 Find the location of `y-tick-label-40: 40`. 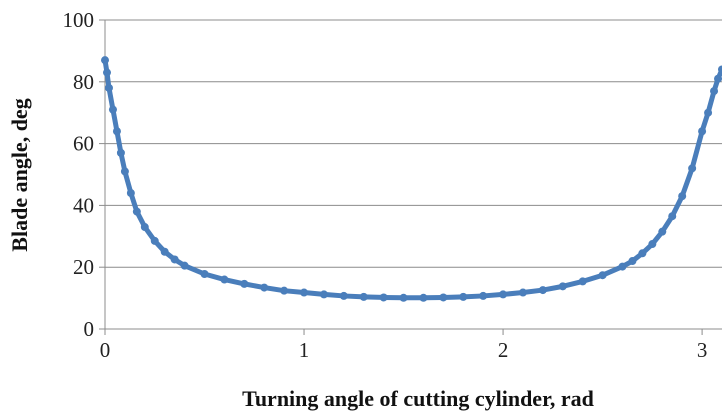

y-tick-label-40: 40 is located at coordinates (83, 205).